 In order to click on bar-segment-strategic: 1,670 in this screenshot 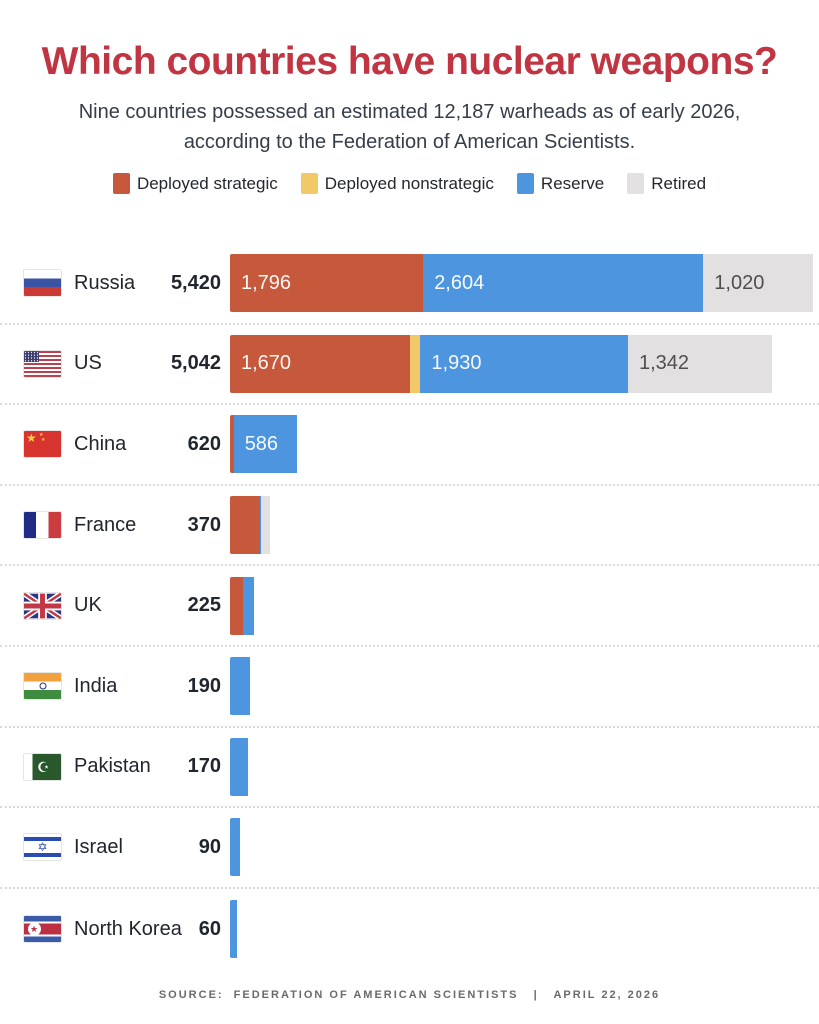, I will do `click(320, 363)`.